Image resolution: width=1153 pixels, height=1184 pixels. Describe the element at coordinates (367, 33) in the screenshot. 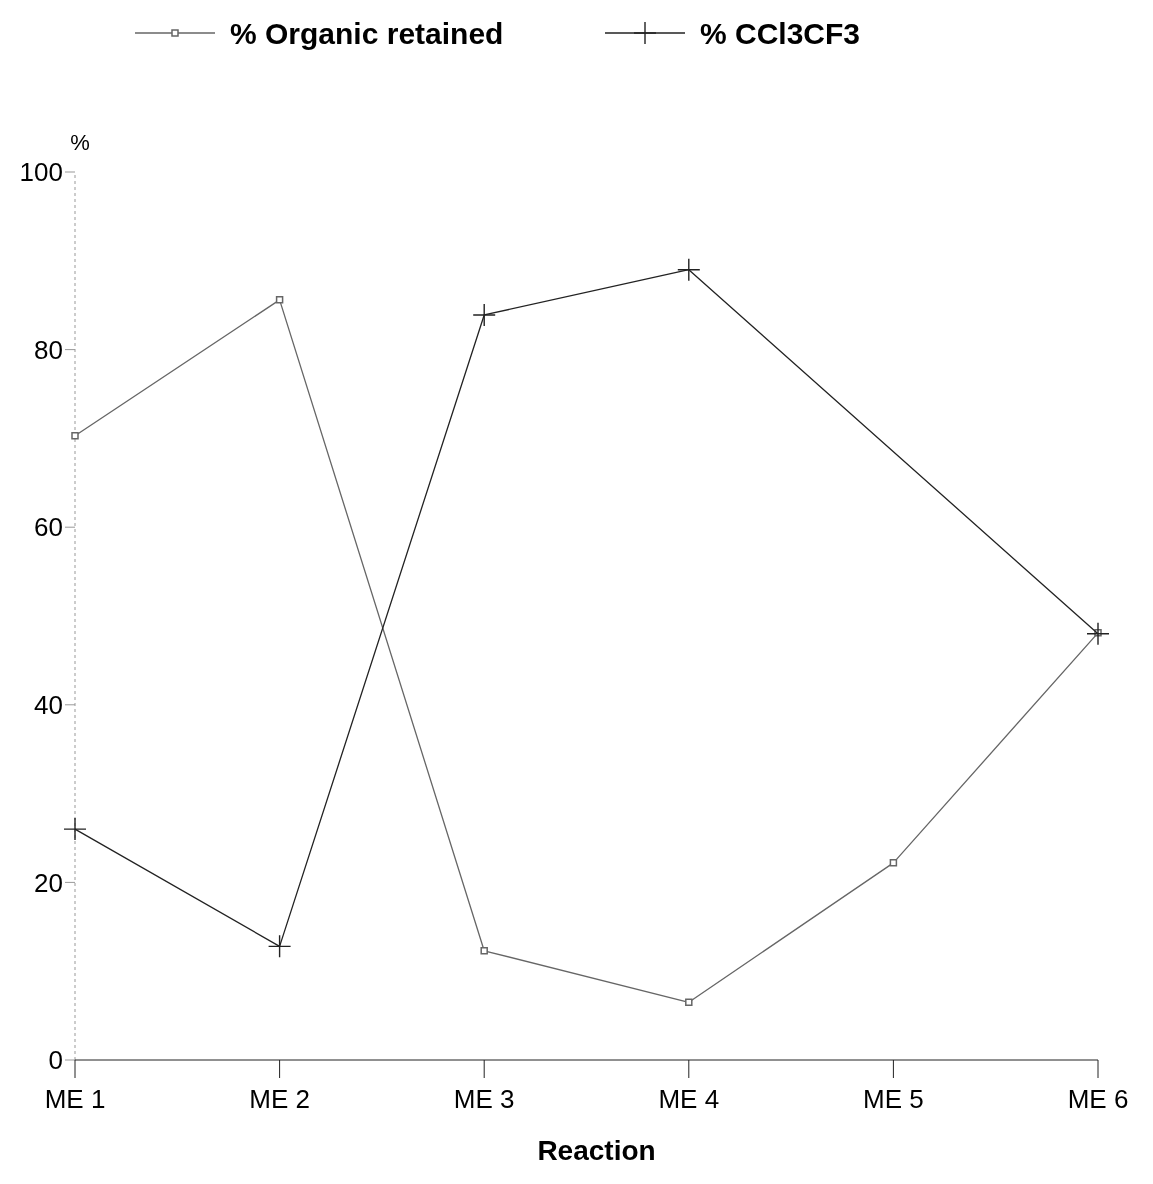

I see `legend-label: % Organic retained` at that location.